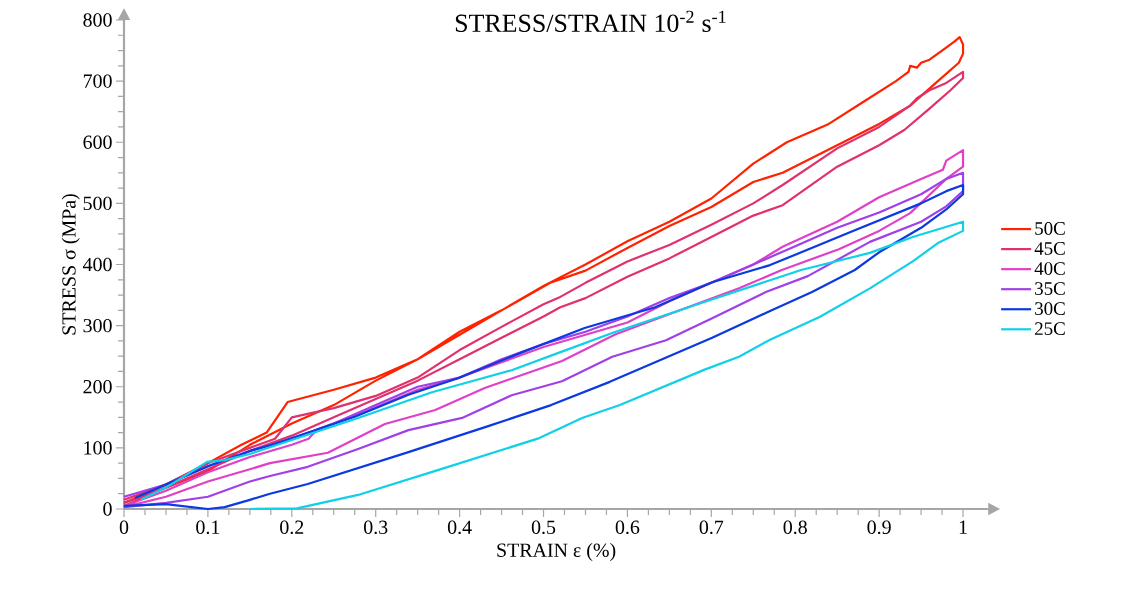 The height and width of the screenshot is (592, 1130). I want to click on legend-label: 45C, so click(1049, 248).